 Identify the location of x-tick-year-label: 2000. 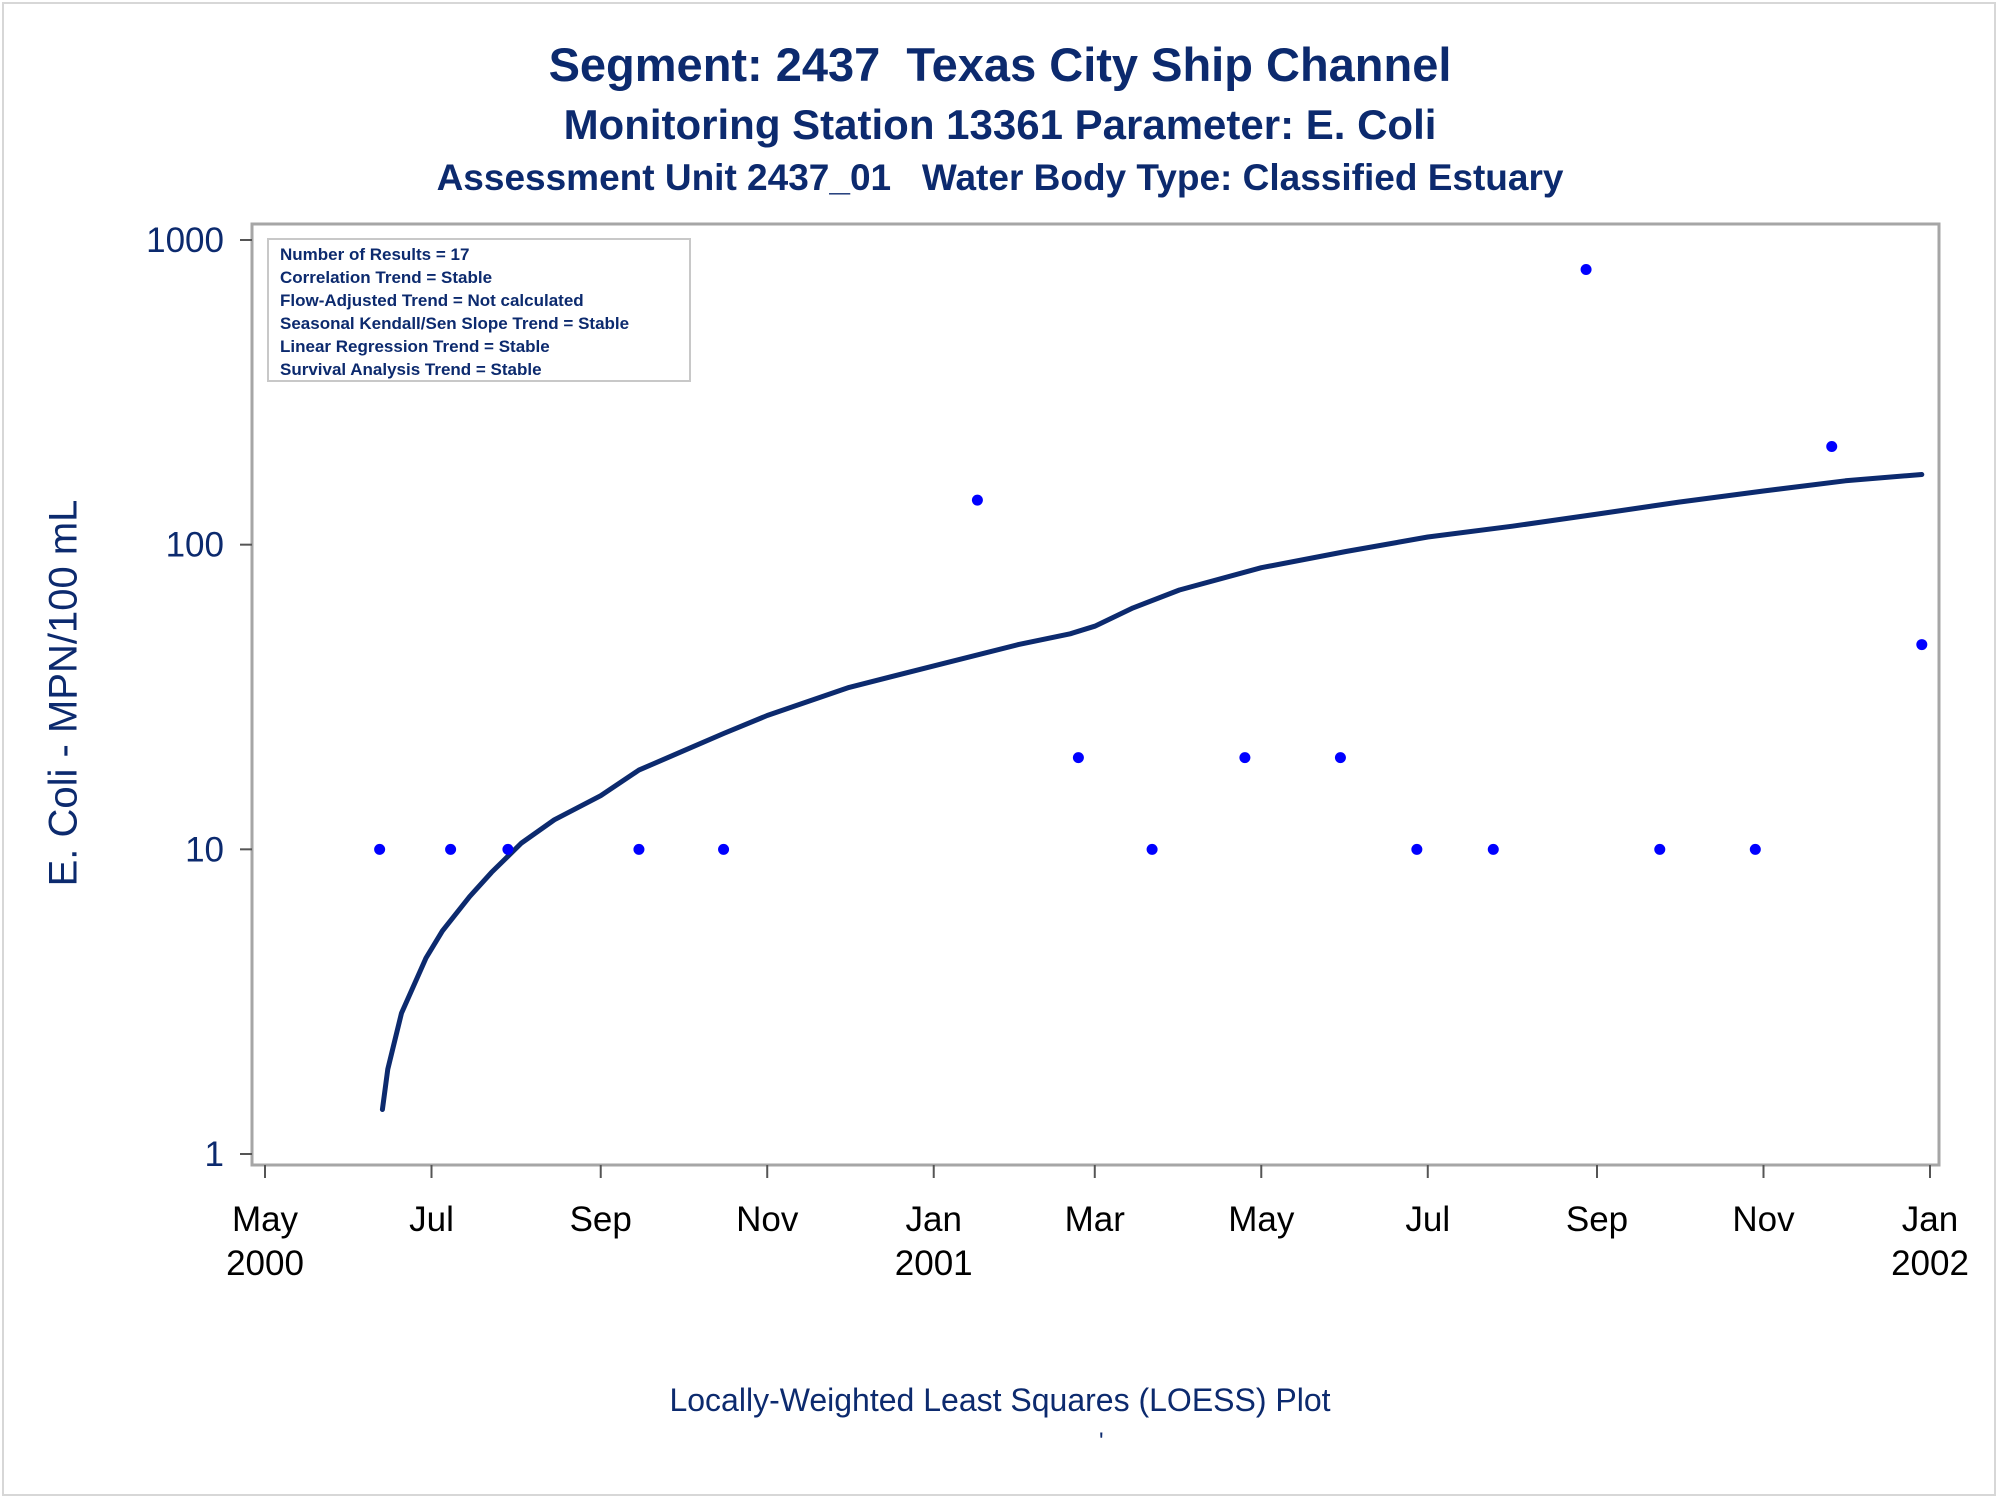
(265, 1263).